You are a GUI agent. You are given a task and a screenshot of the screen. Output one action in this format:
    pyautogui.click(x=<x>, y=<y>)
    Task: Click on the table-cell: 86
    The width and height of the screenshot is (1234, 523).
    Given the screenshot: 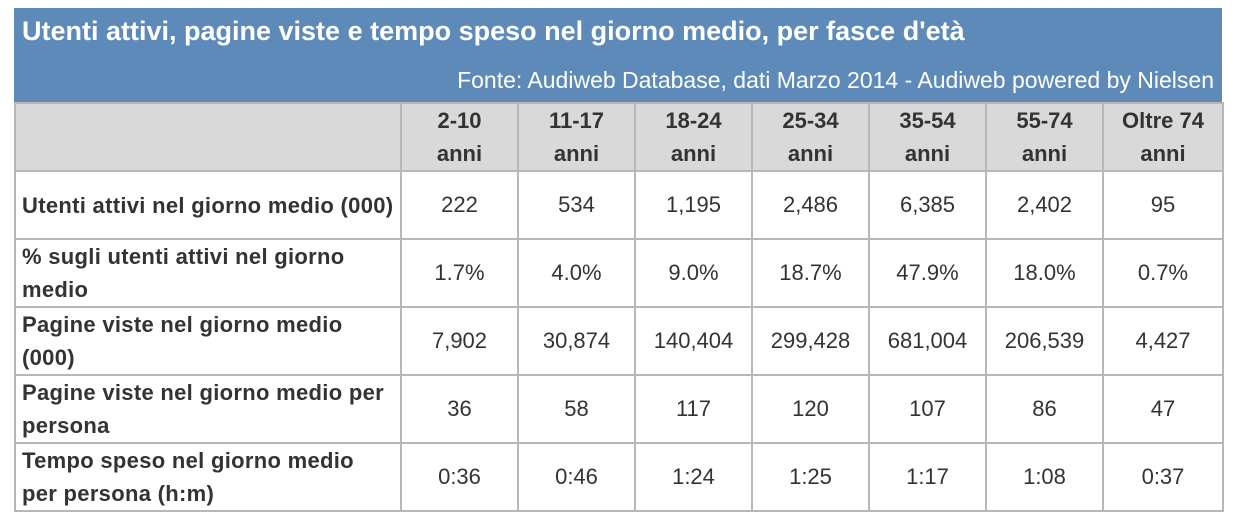 What is the action you would take?
    pyautogui.click(x=1044, y=409)
    